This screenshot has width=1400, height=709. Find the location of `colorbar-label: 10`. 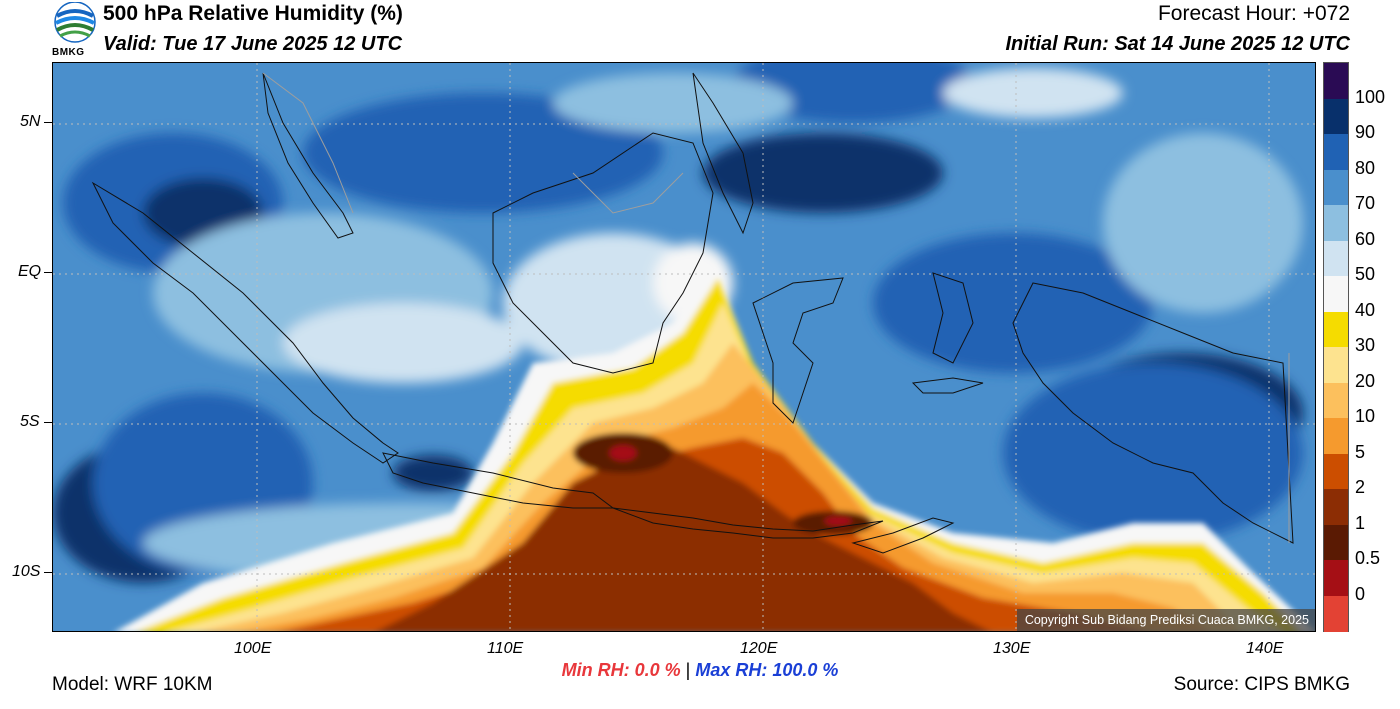

colorbar-label: 10 is located at coordinates (1365, 416).